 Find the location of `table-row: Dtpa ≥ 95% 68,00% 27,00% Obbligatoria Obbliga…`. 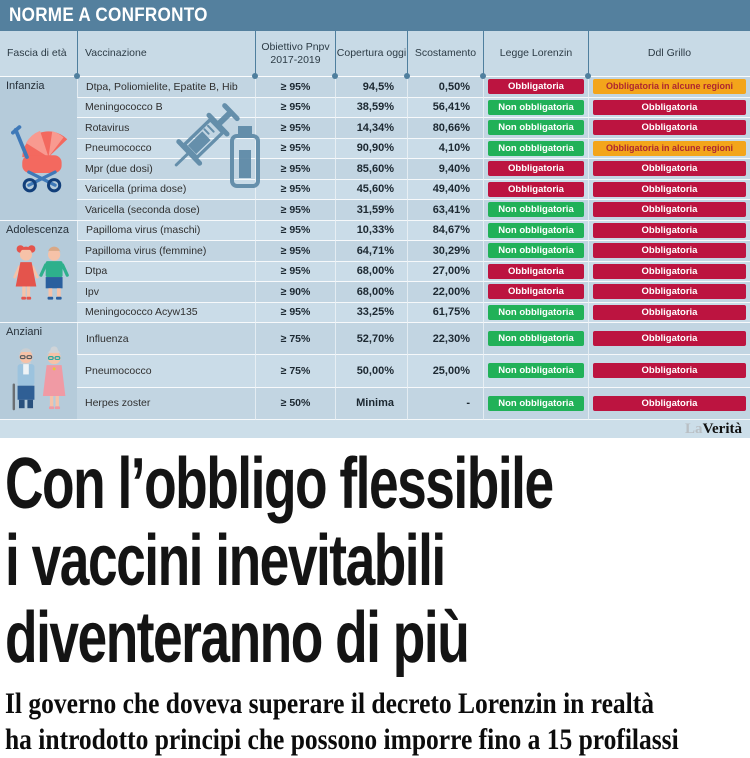

table-row: Dtpa ≥ 95% 68,00% 27,00% Obbligatoria Obbliga… is located at coordinates (375, 271).